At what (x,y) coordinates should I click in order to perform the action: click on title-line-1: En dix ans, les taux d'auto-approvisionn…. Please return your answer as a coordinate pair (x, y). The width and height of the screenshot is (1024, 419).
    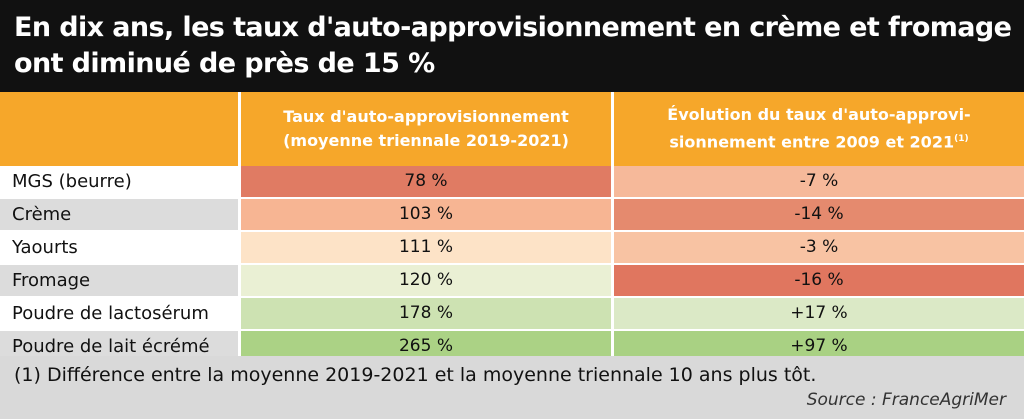
    Looking at the image, I should click on (513, 27).